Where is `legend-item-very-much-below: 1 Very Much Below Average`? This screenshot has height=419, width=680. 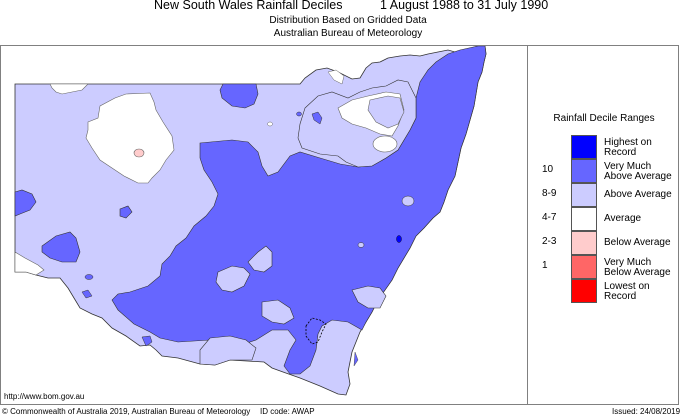 legend-item-very-much-below: 1 Very Much Below Average is located at coordinates (604, 267).